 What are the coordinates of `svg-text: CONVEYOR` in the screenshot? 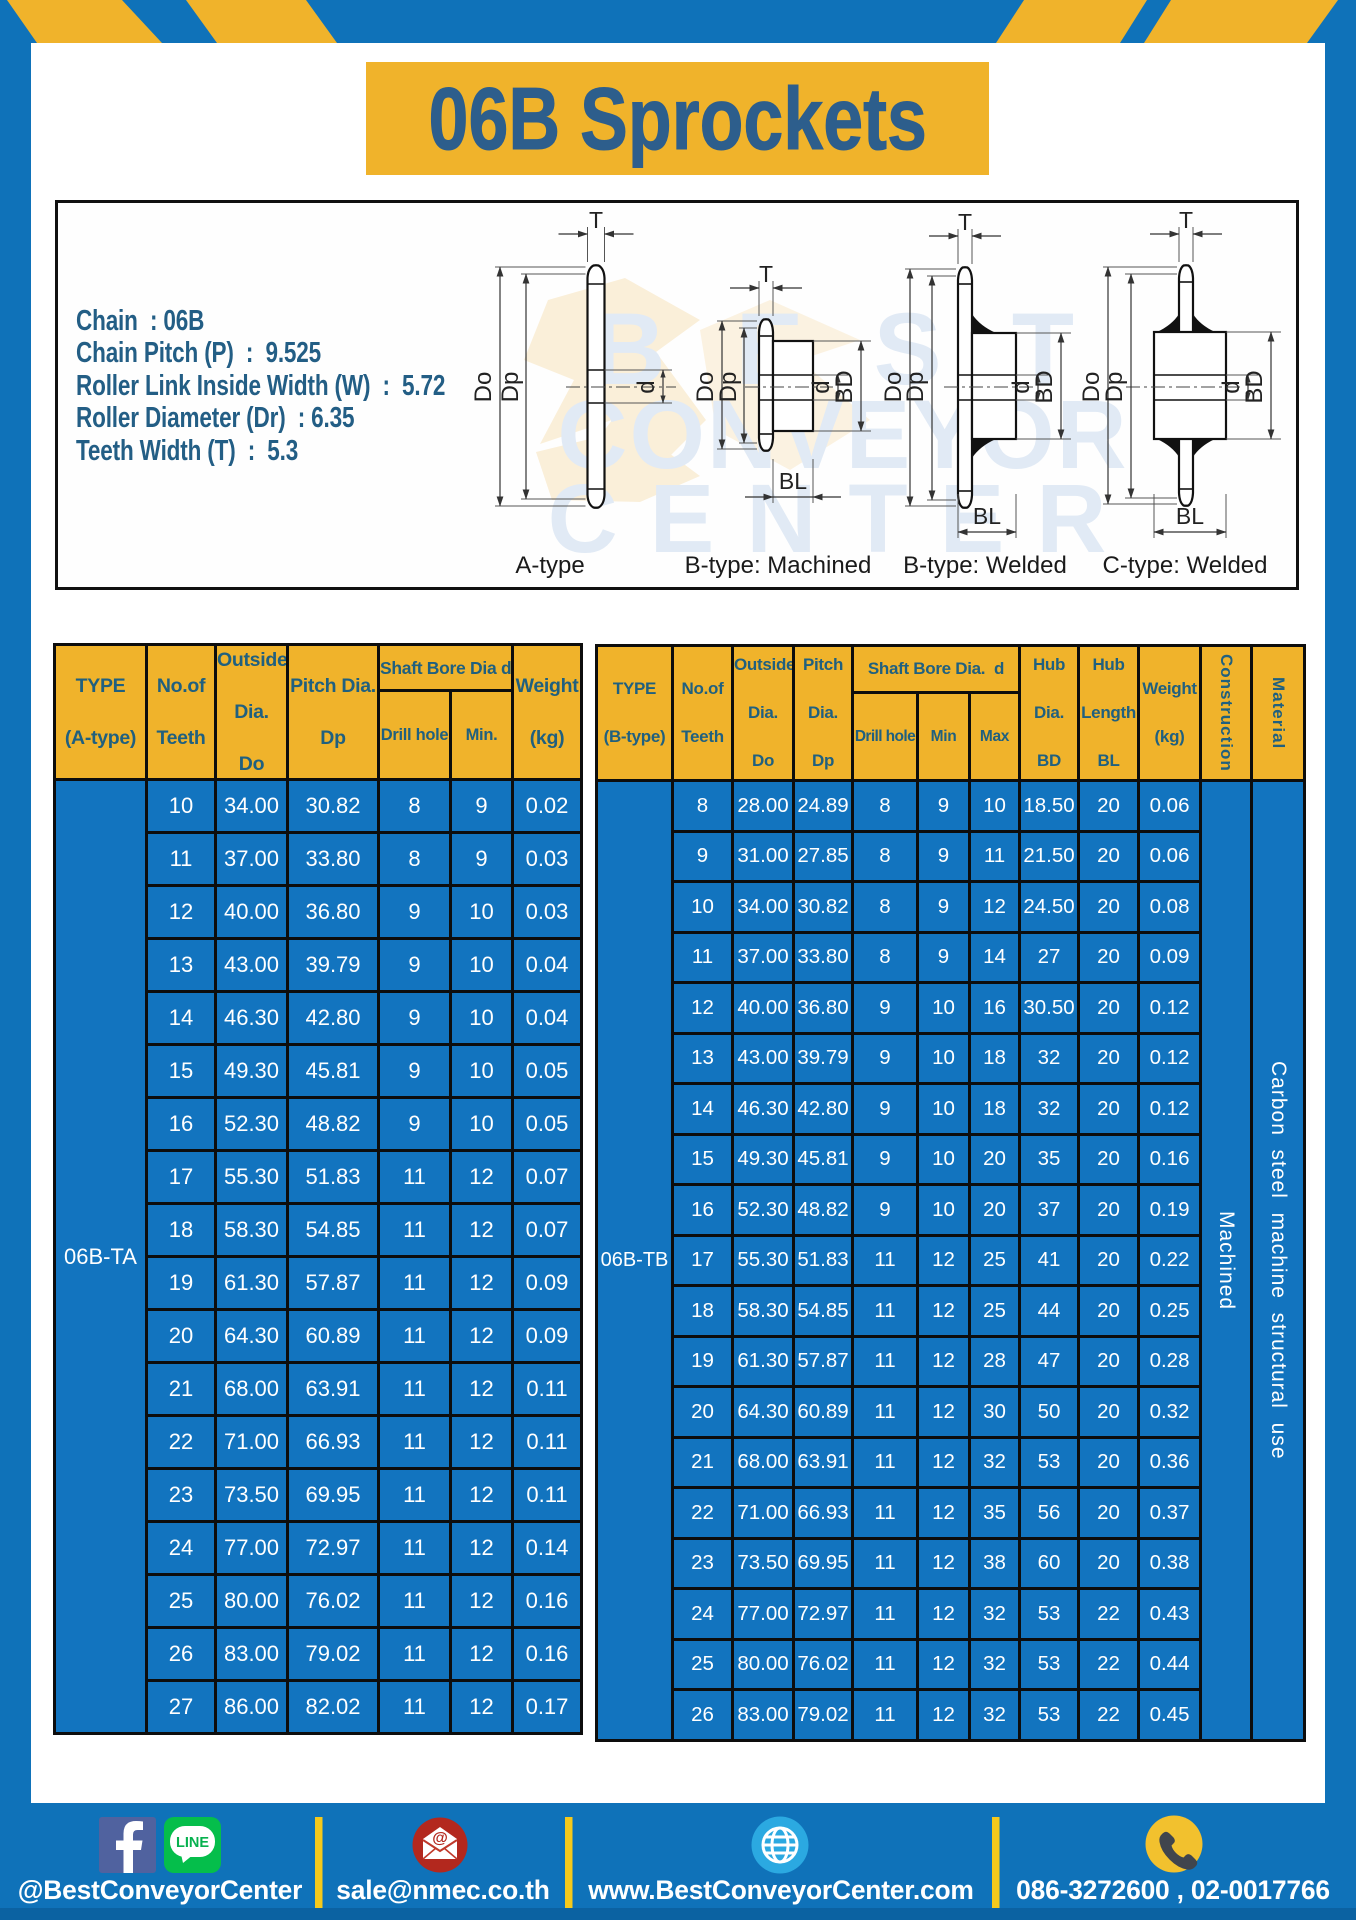 It's located at (842, 434).